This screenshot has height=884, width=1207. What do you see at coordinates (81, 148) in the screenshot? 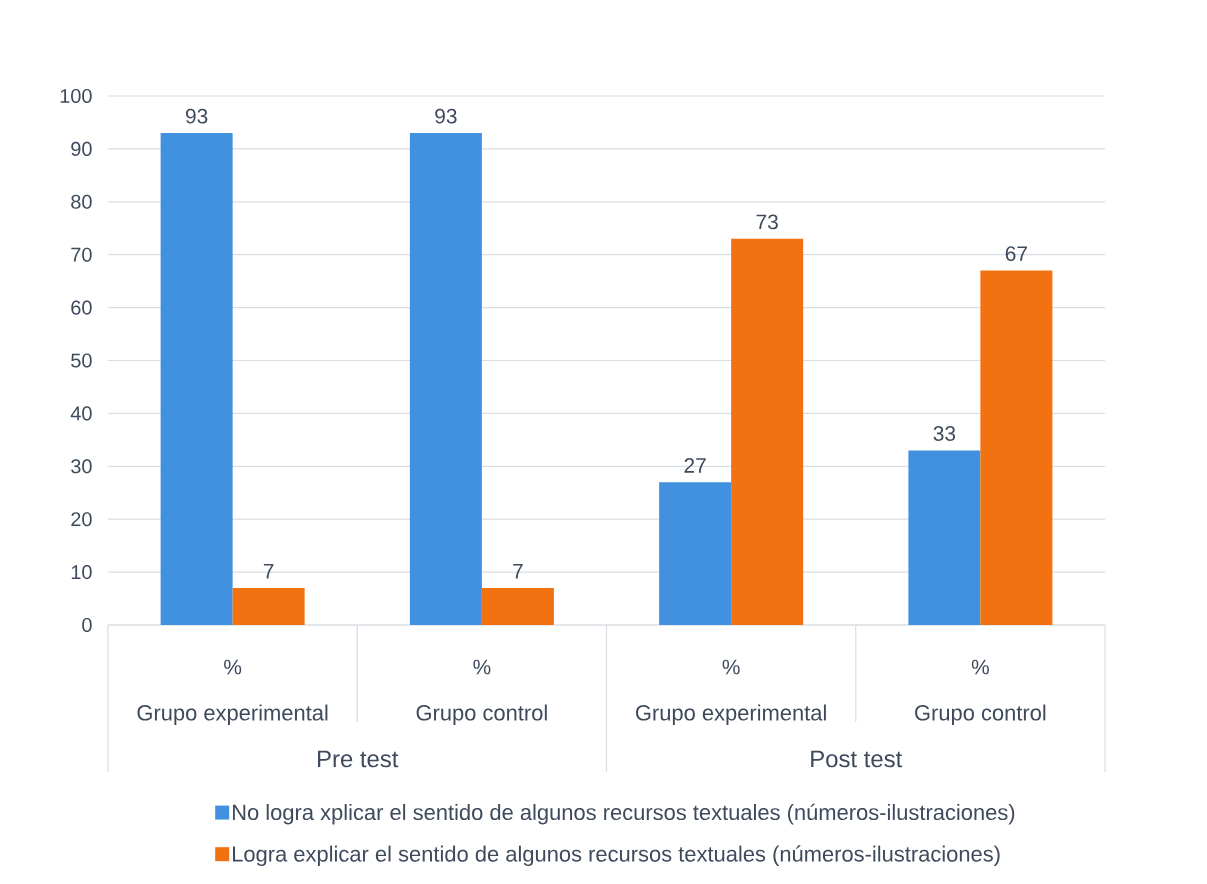
I see `y-tick-label: 90` at bounding box center [81, 148].